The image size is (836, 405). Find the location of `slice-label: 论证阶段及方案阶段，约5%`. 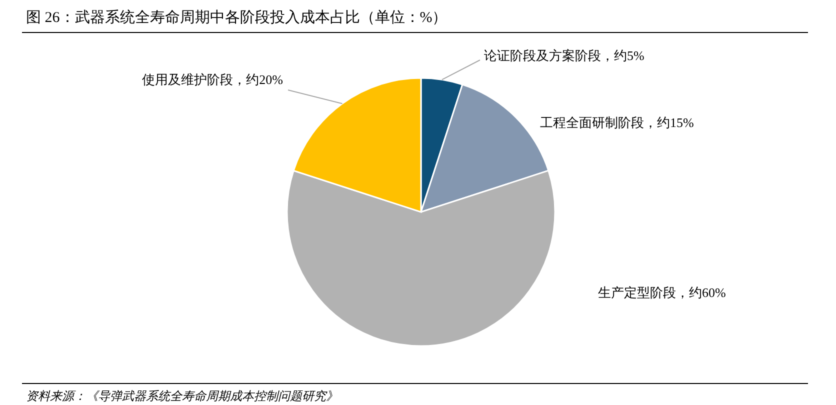

slice-label: 论证阶段及方案阶段，约5% is located at coordinates (564, 55).